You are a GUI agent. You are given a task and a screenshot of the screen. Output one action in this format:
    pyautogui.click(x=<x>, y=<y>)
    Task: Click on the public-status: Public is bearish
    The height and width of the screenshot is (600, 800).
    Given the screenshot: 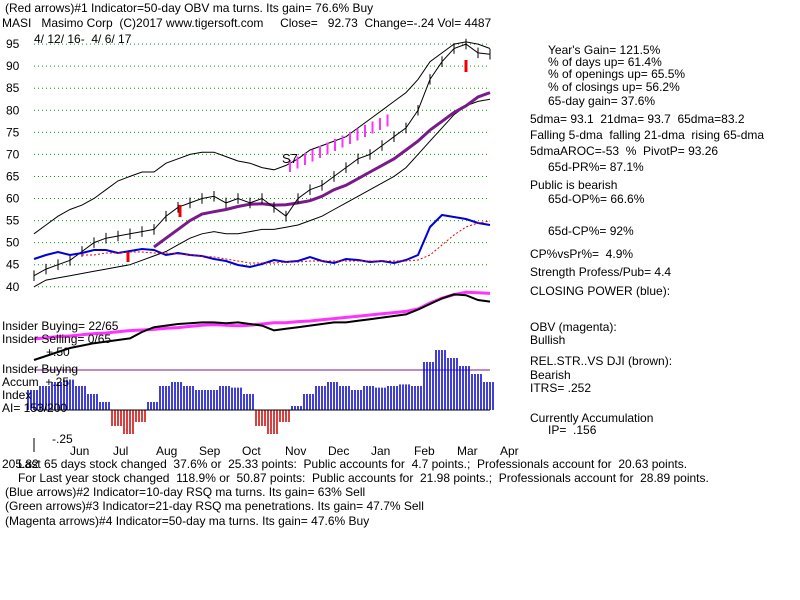 What is the action you would take?
    pyautogui.click(x=574, y=185)
    